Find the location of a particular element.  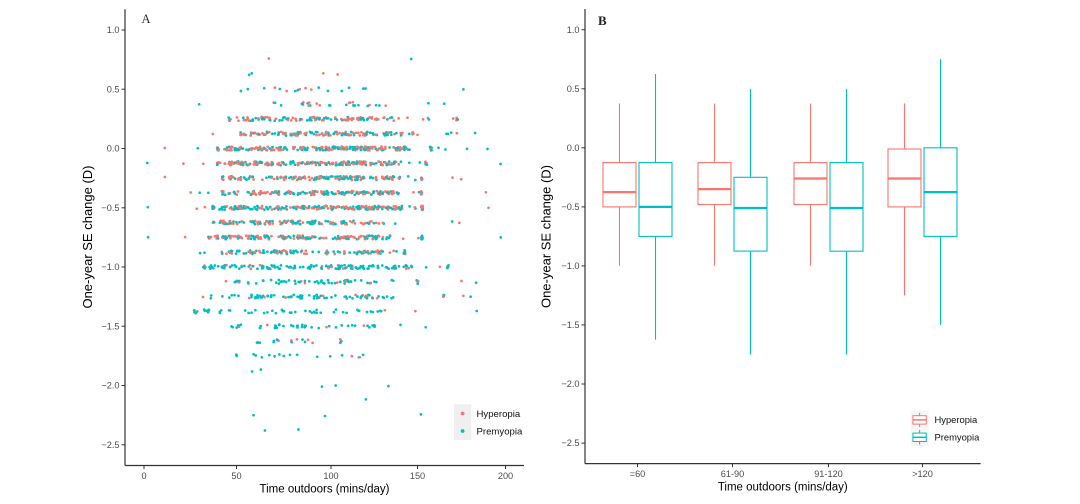

svg-text: A is located at coordinates (146, 19).